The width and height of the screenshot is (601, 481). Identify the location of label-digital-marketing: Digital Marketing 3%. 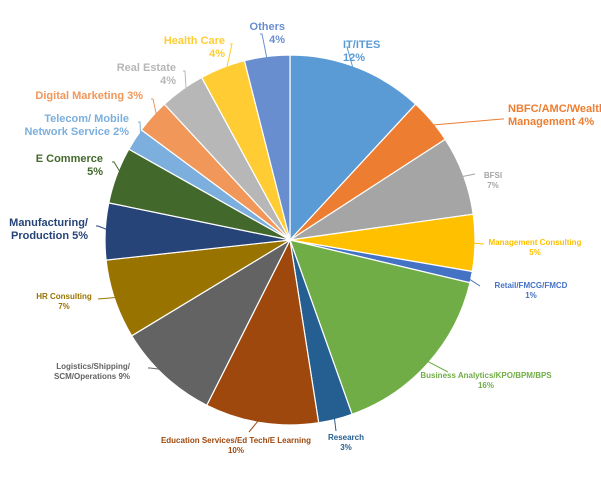
(89, 96).